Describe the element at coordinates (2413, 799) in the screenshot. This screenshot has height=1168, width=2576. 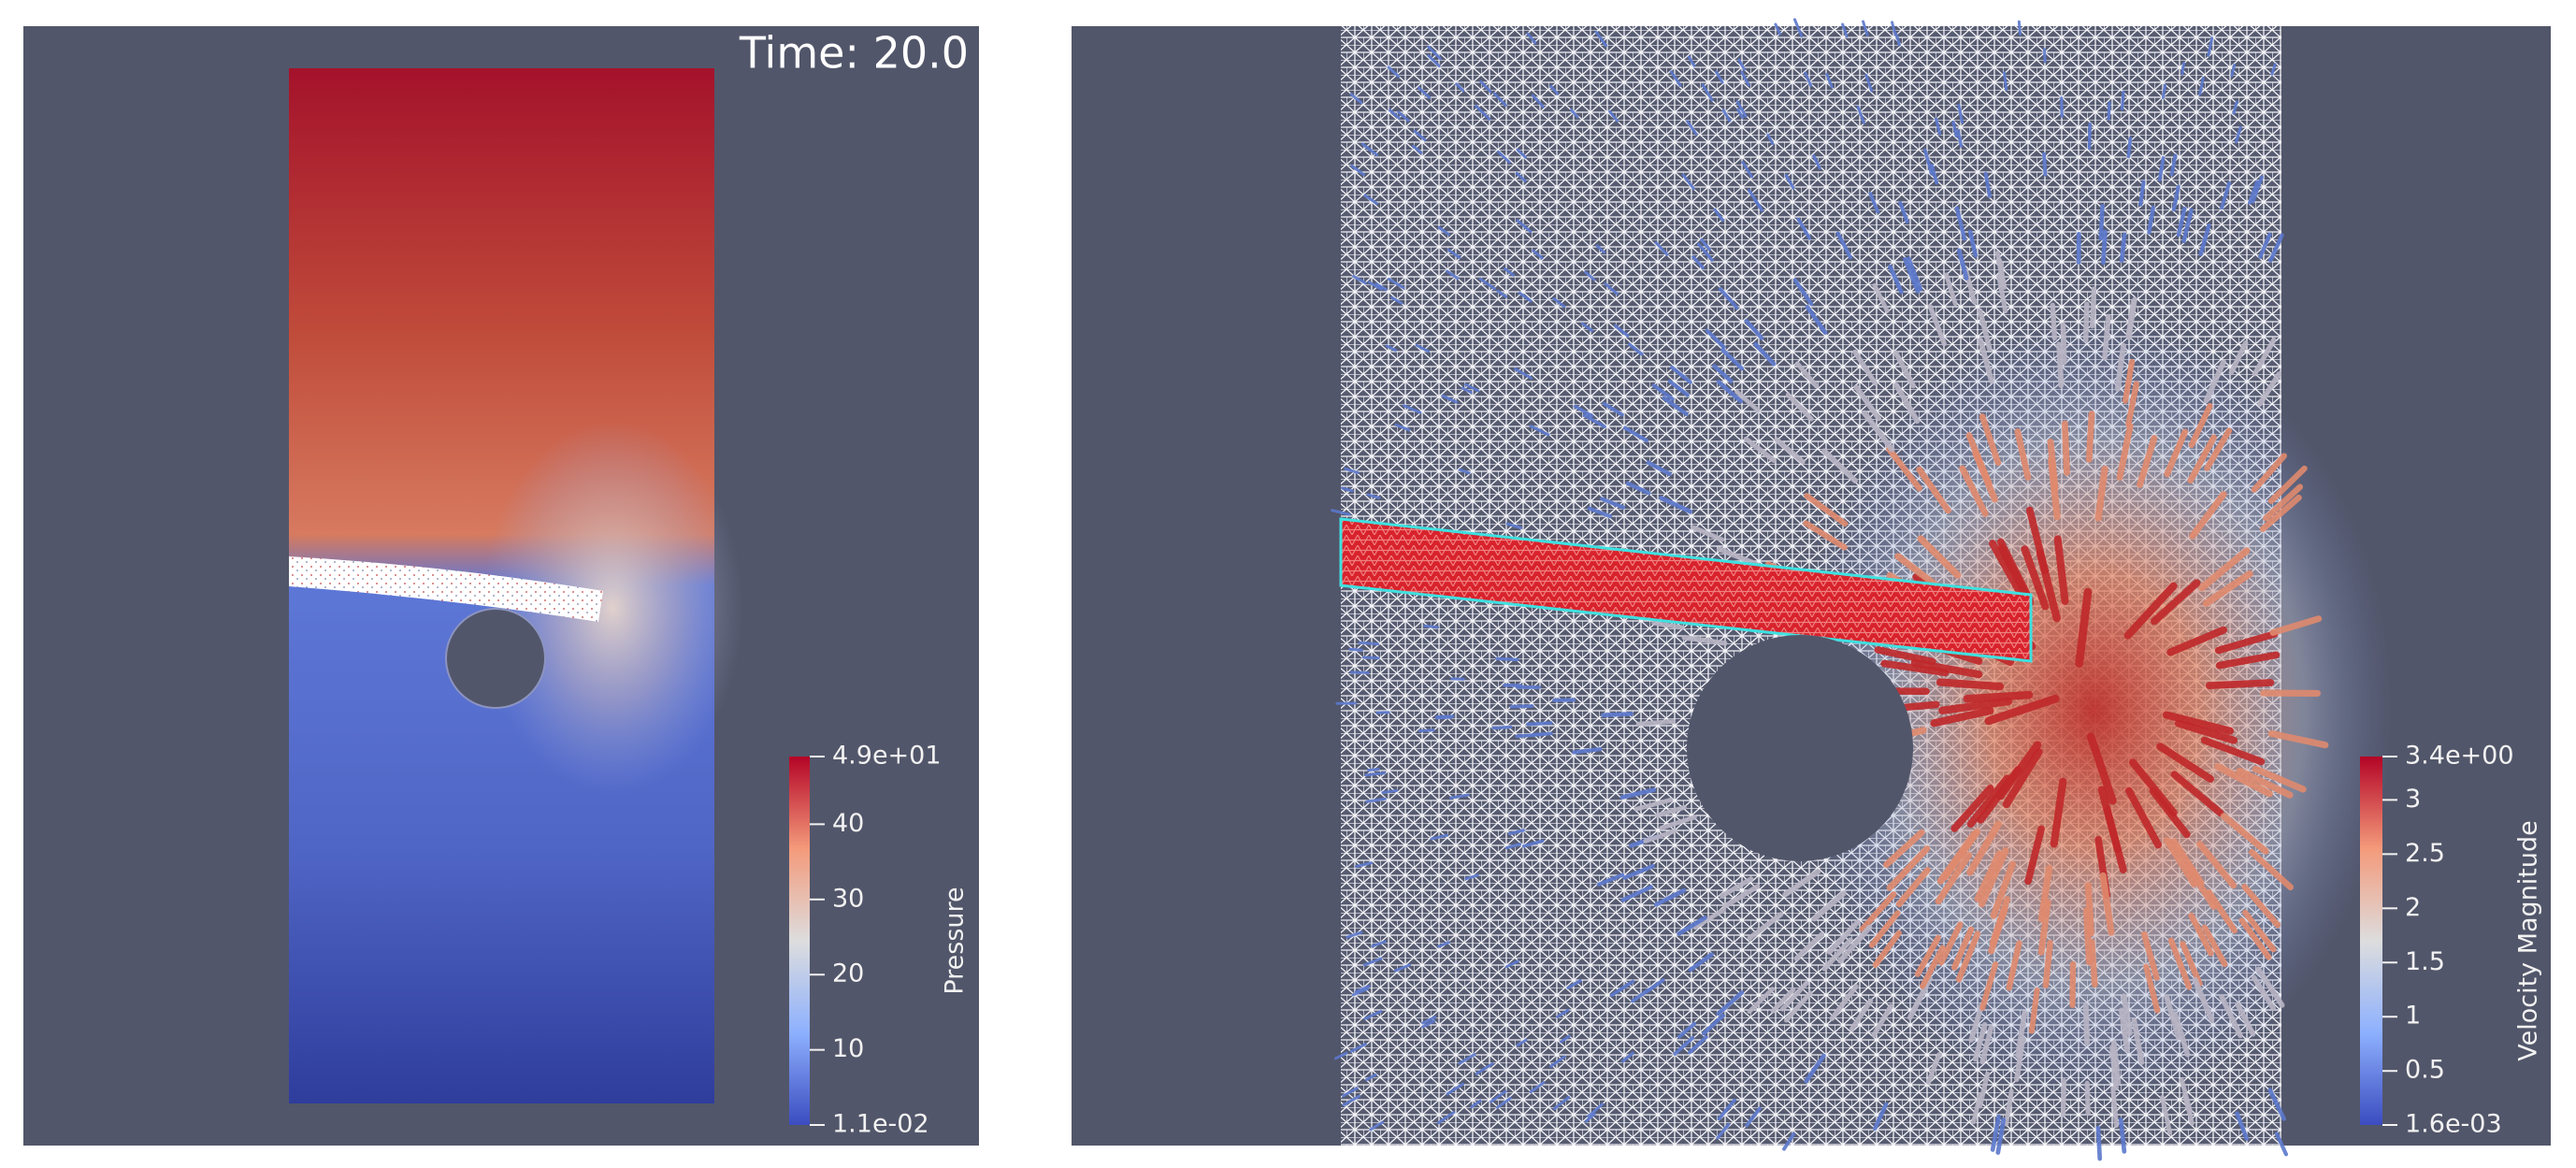
I see `colorbar-tick-label: 3` at that location.